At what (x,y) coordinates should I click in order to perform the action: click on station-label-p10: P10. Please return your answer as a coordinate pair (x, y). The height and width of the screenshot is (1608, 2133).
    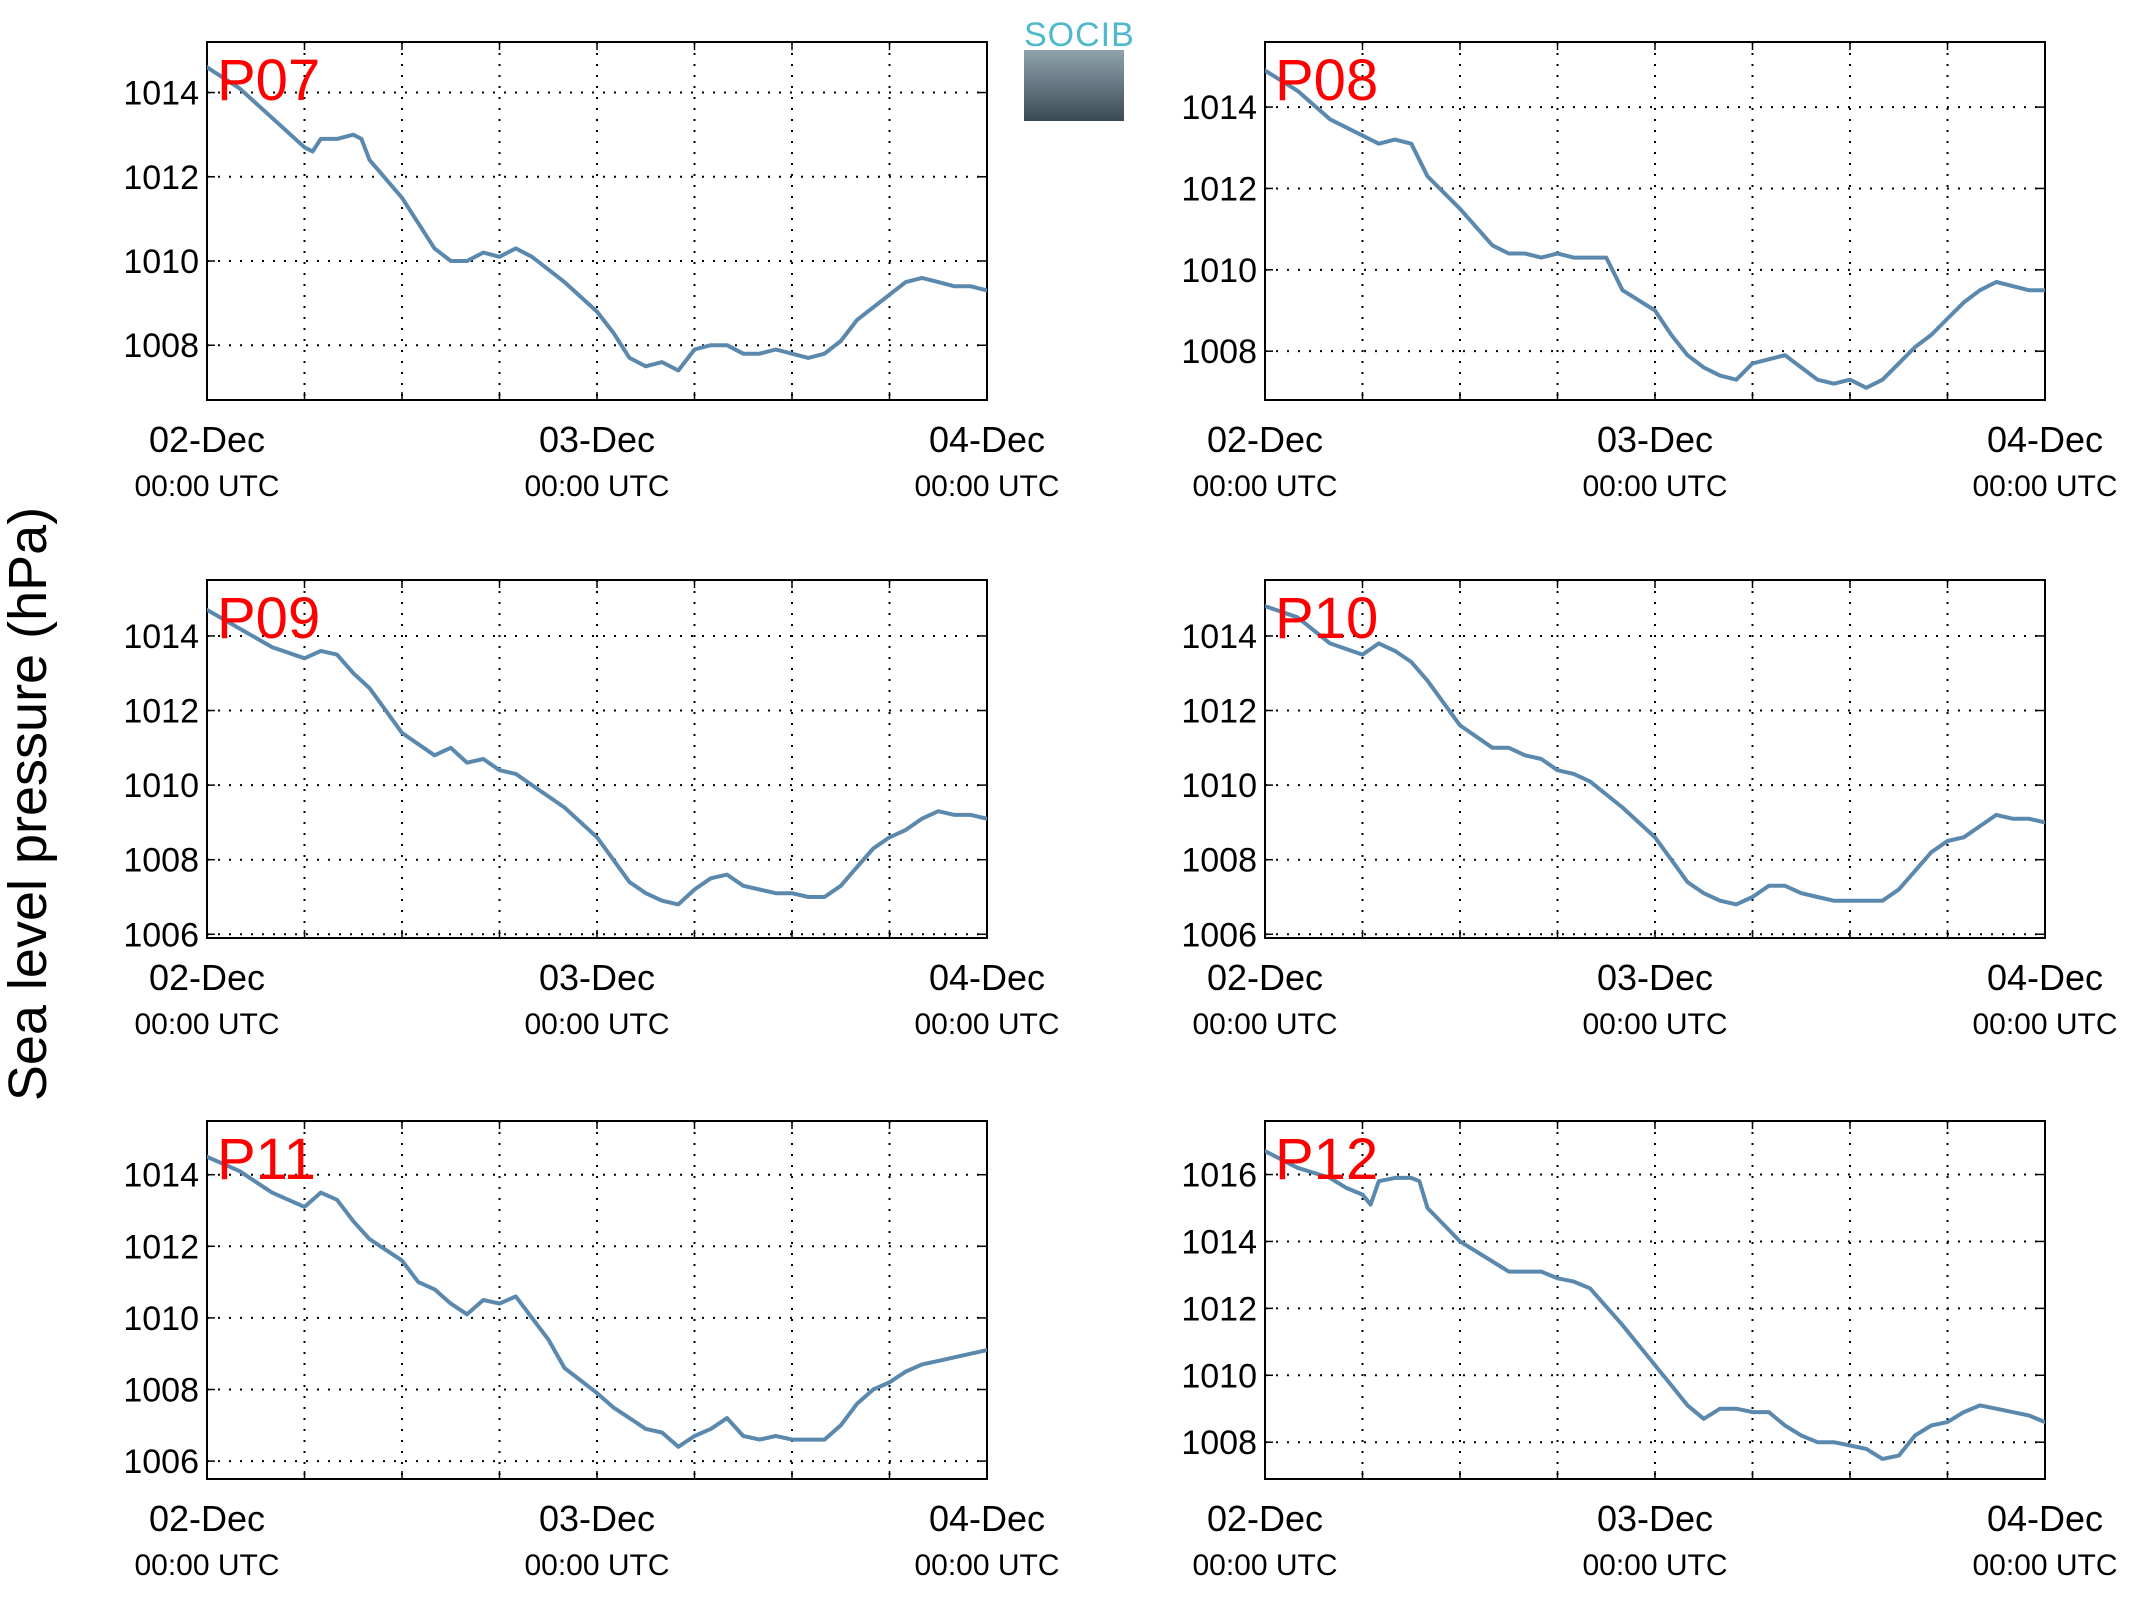
    Looking at the image, I should click on (1326, 618).